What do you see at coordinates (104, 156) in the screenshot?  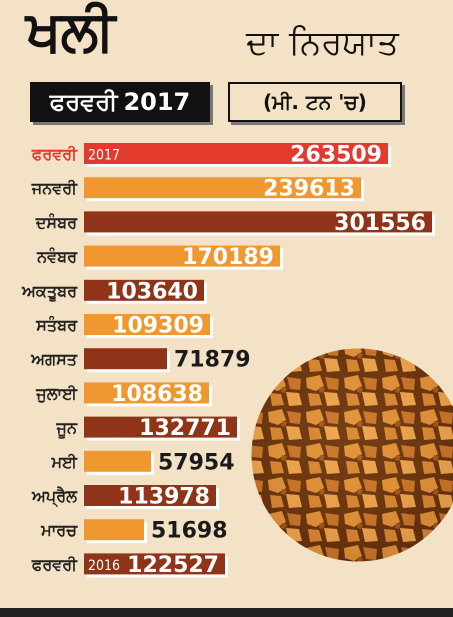 I see `year-tag: 2017` at bounding box center [104, 156].